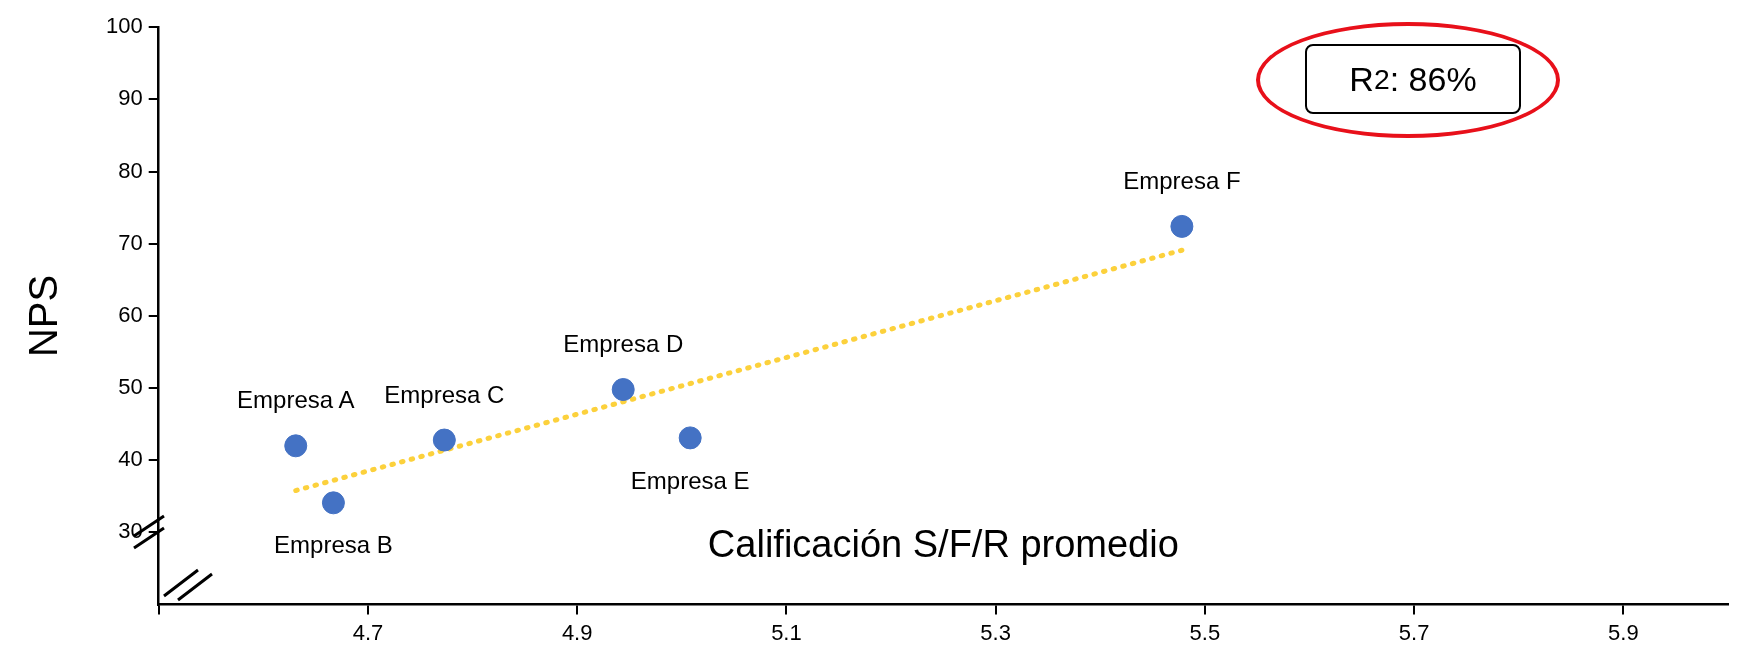 Image resolution: width=1764 pixels, height=663 pixels. I want to click on x-tick-label: 5.1, so click(786, 632).